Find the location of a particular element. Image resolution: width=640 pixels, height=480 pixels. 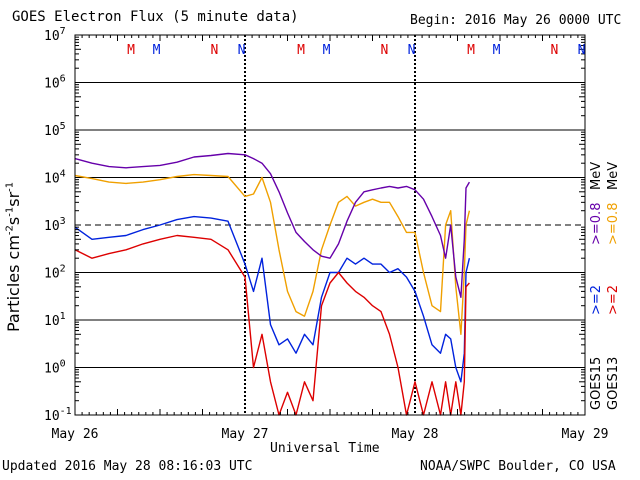

y-tick-label: 10¹ is located at coordinates (55, 320).